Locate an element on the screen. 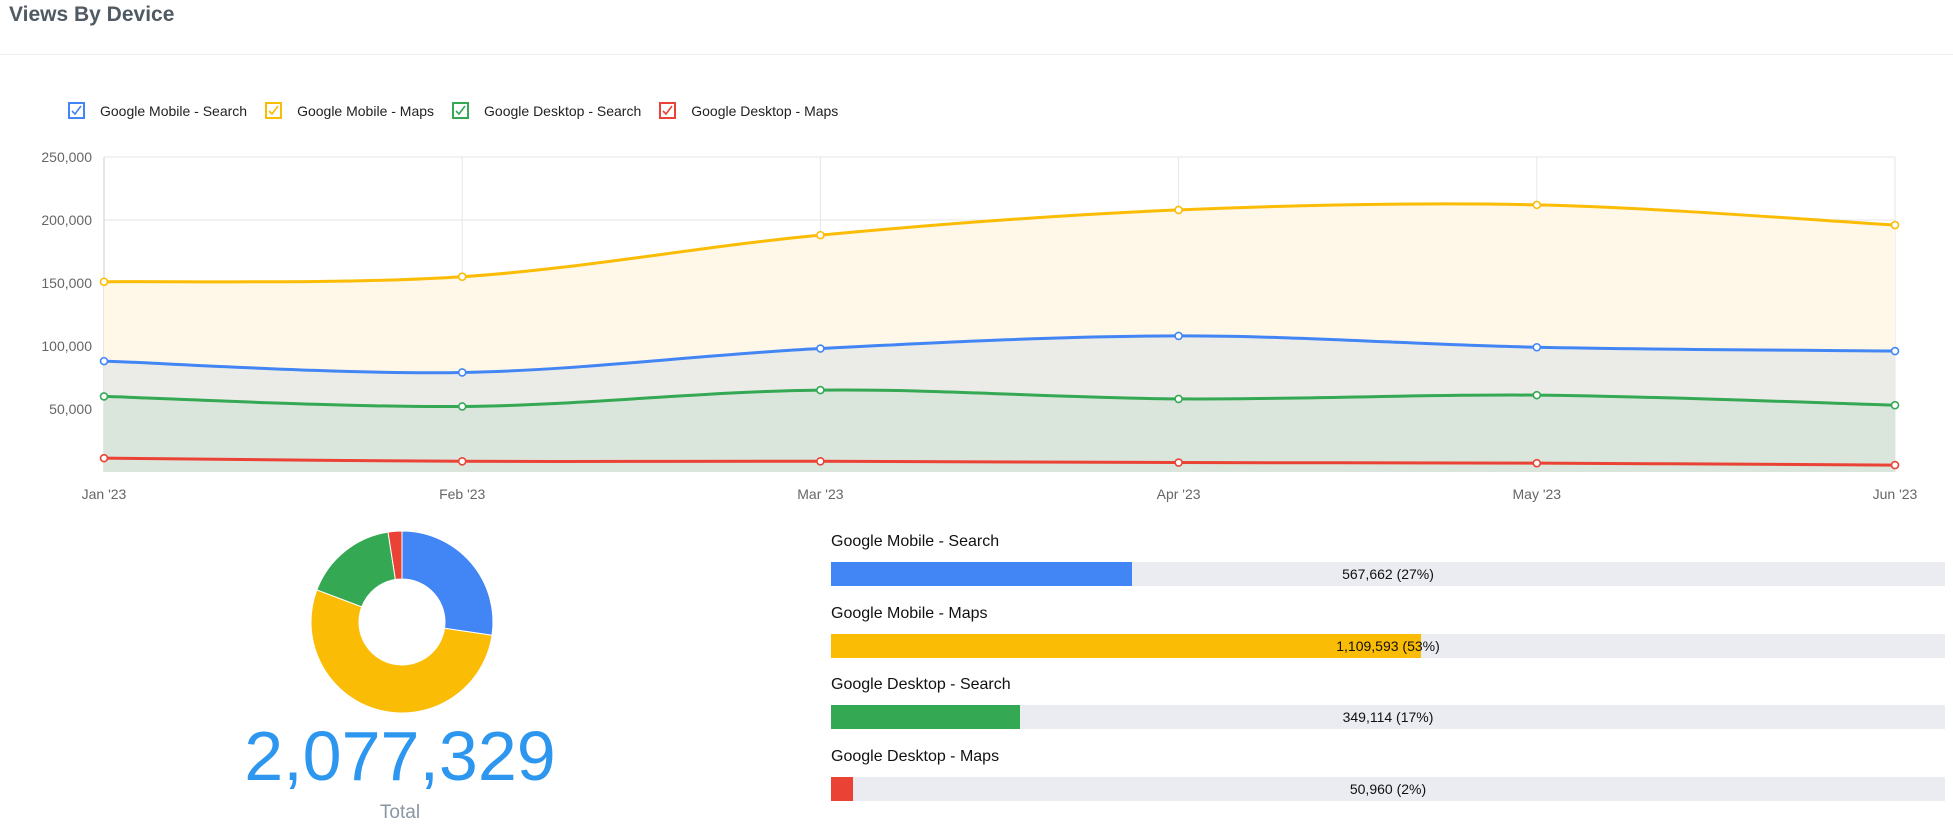  progress-bar-track: 567,662 (27%) is located at coordinates (1388, 574).